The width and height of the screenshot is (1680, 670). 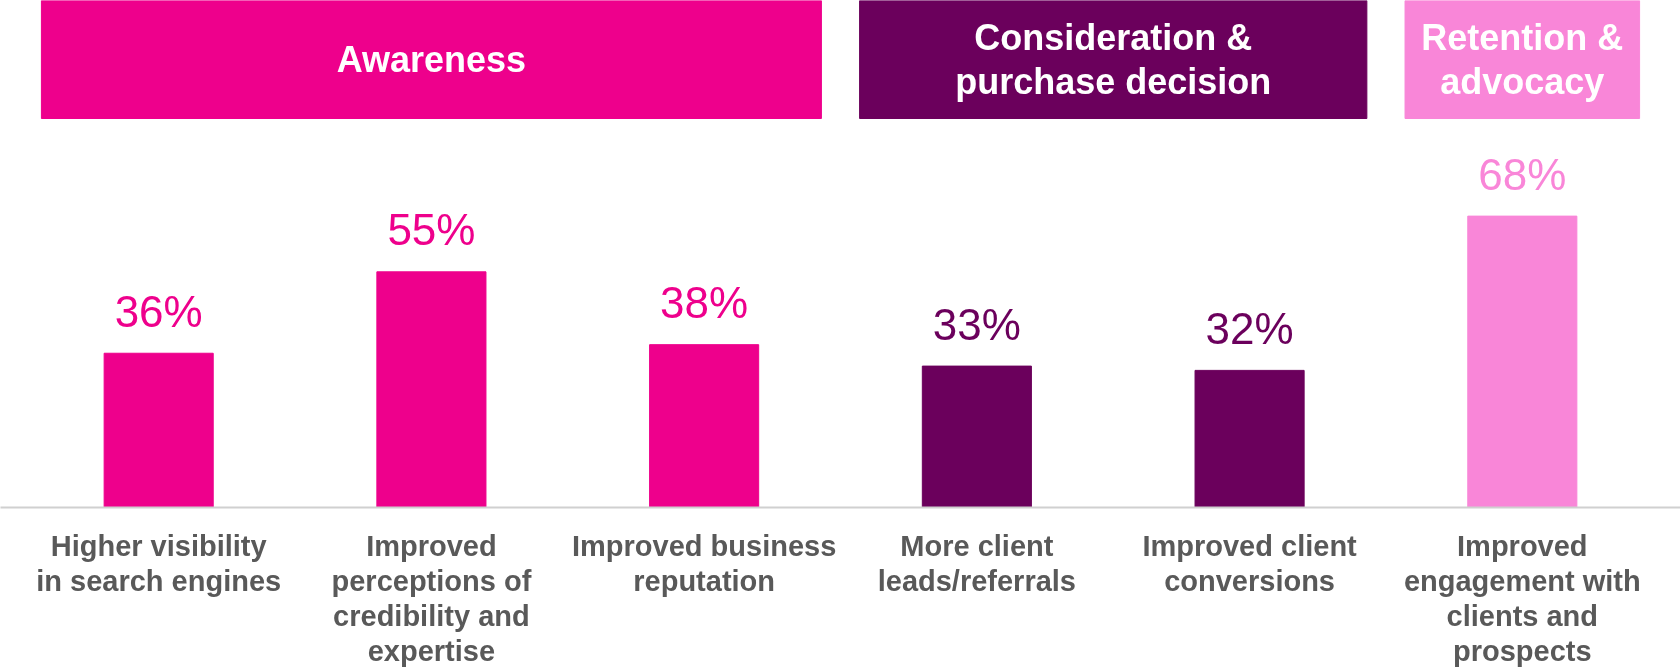 I want to click on data-label: 38%, so click(x=704, y=303).